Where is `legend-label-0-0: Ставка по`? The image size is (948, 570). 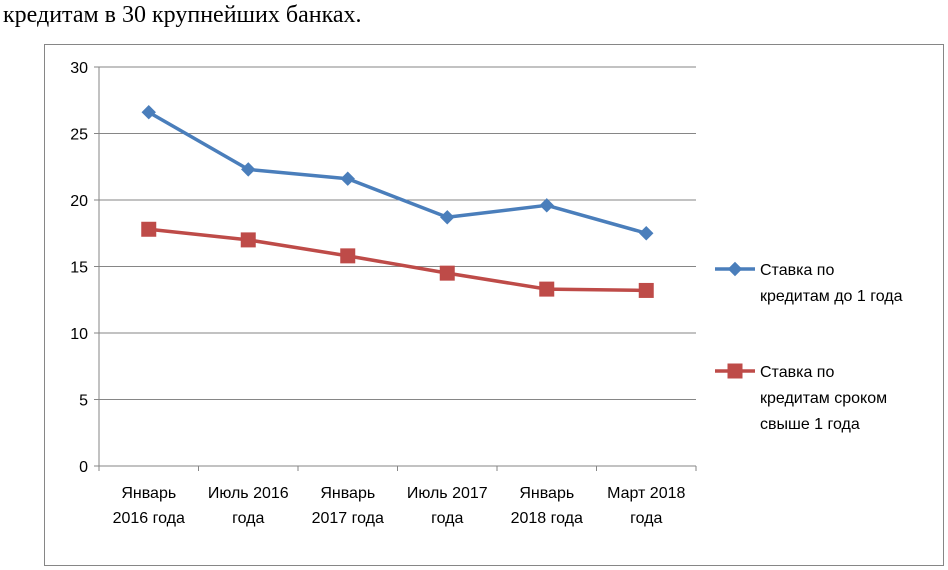 legend-label-0-0: Ставка по is located at coordinates (797, 270).